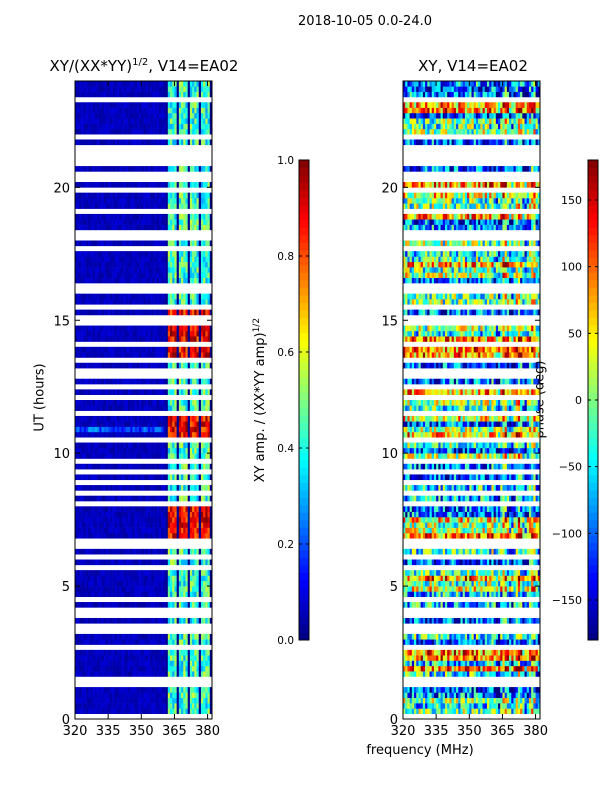  I want to click on colorbar-tick-label: −100, so click(567, 533).